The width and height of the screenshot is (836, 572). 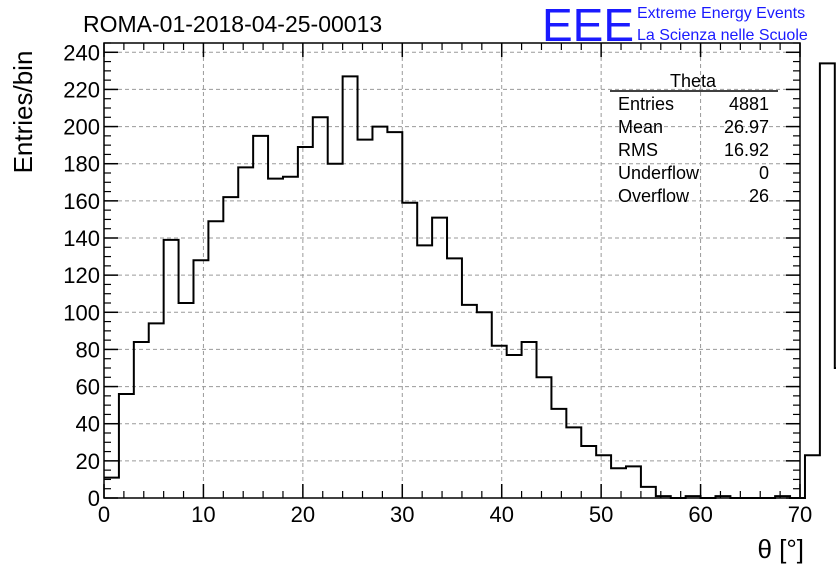 What do you see at coordinates (749, 104) in the screenshot?
I see `stats-value: 4881` at bounding box center [749, 104].